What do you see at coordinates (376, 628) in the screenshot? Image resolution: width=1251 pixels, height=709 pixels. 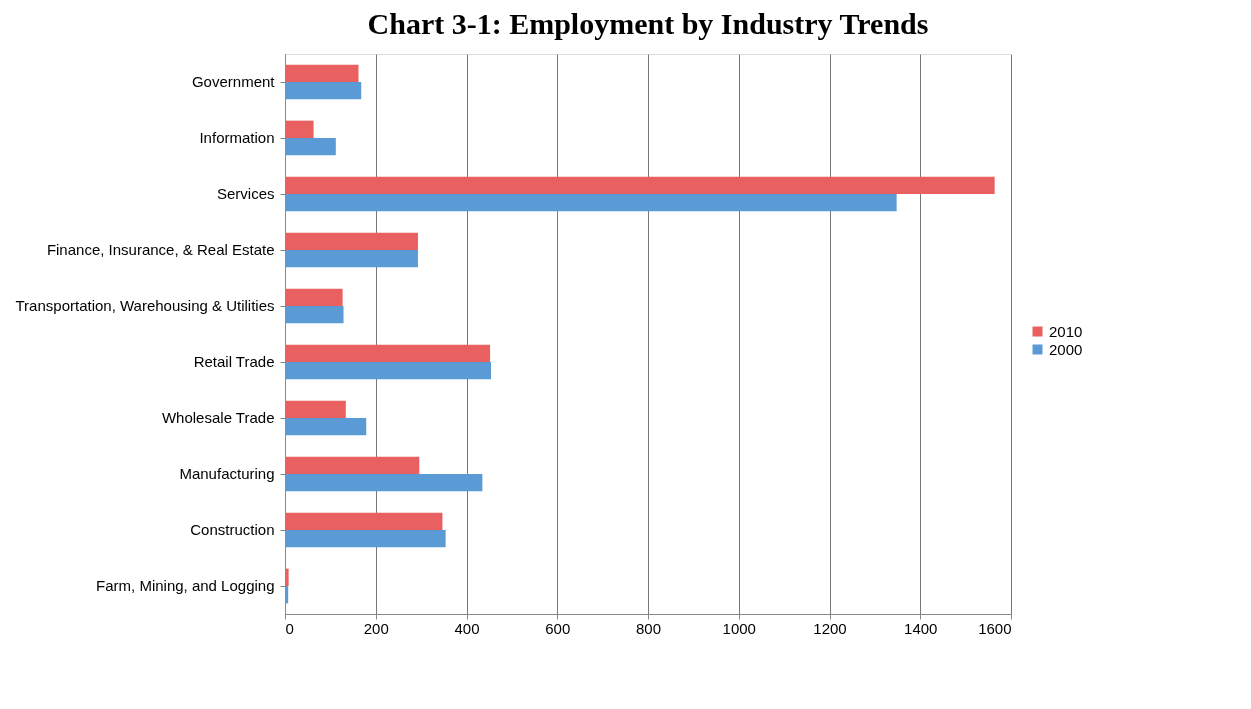 I see `x-tick-label: 200` at bounding box center [376, 628].